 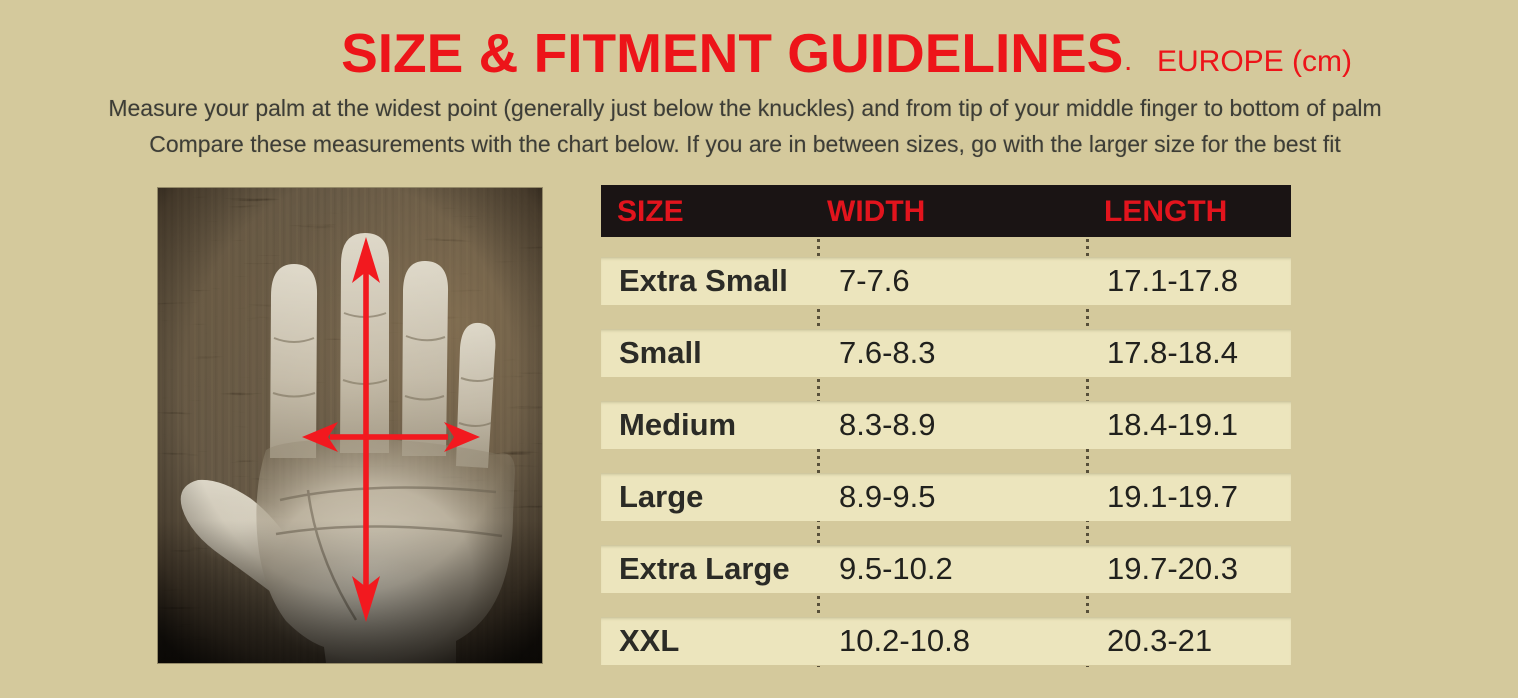 What do you see at coordinates (887, 496) in the screenshot?
I see `width-cell: 8.9-9.5` at bounding box center [887, 496].